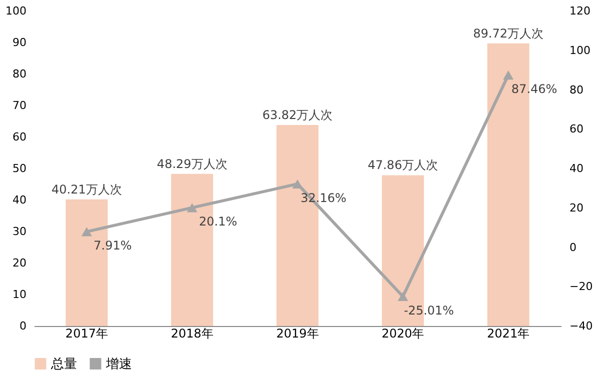  I want to click on y2-tick-label: 100, so click(580, 50).